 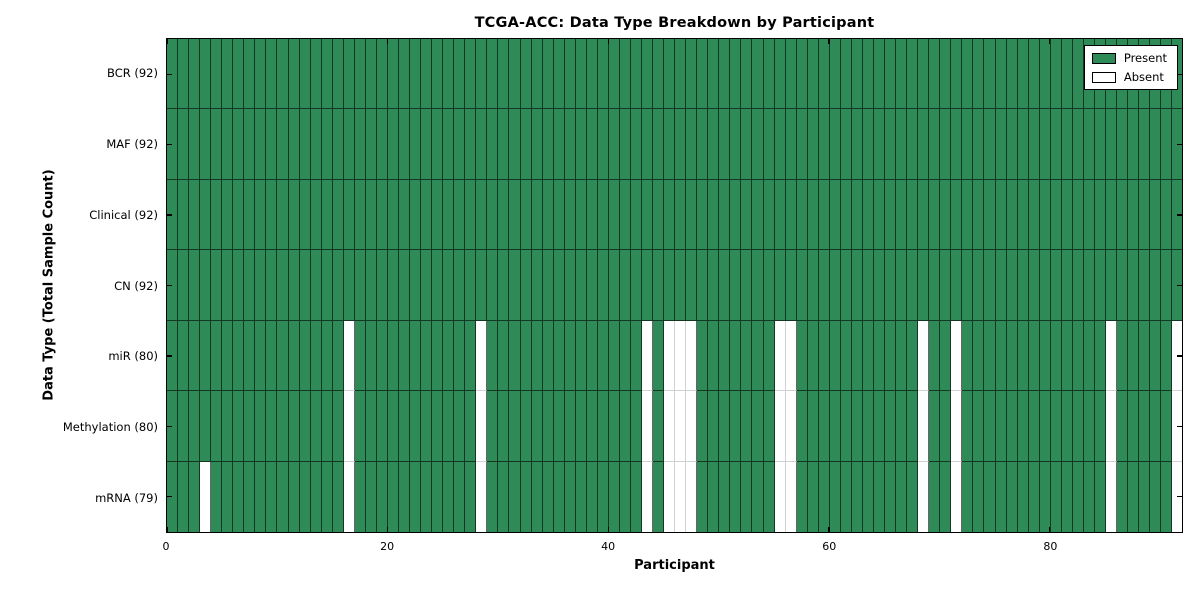 What do you see at coordinates (1145, 58) in the screenshot?
I see `legend-label: Present` at bounding box center [1145, 58].